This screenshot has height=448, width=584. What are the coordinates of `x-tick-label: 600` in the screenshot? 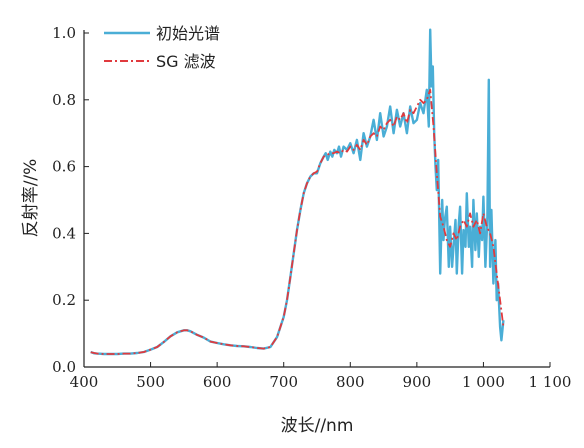 It's located at (217, 382).